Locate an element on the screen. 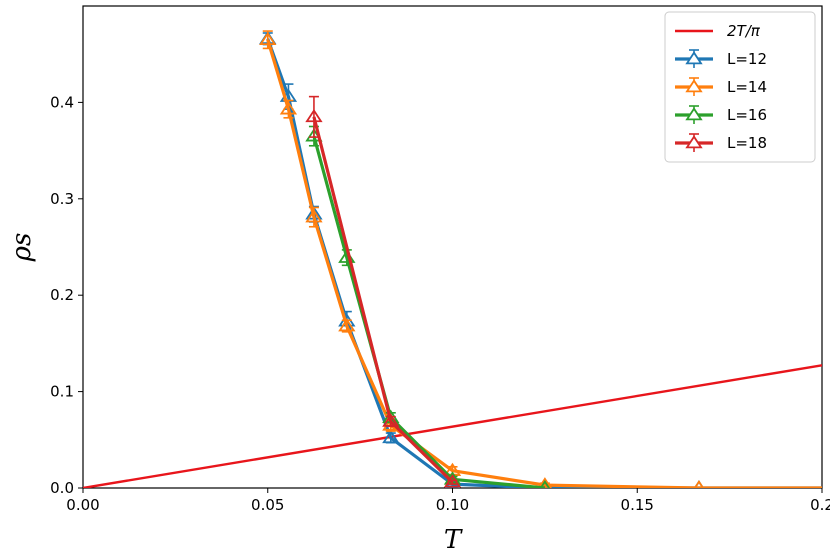  x-axis-label: T is located at coordinates (453, 539).